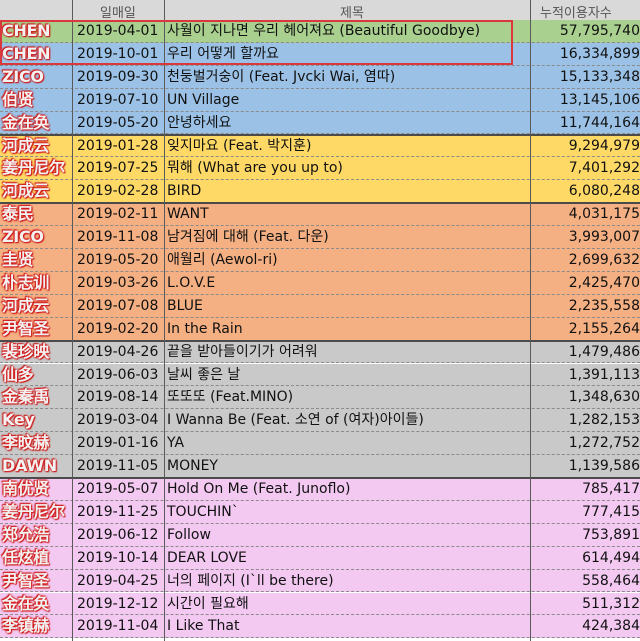 Image resolution: width=640 pixels, height=641 pixels. What do you see at coordinates (26, 443) in the screenshot?
I see `artist-cell: 李旼赫` at bounding box center [26, 443].